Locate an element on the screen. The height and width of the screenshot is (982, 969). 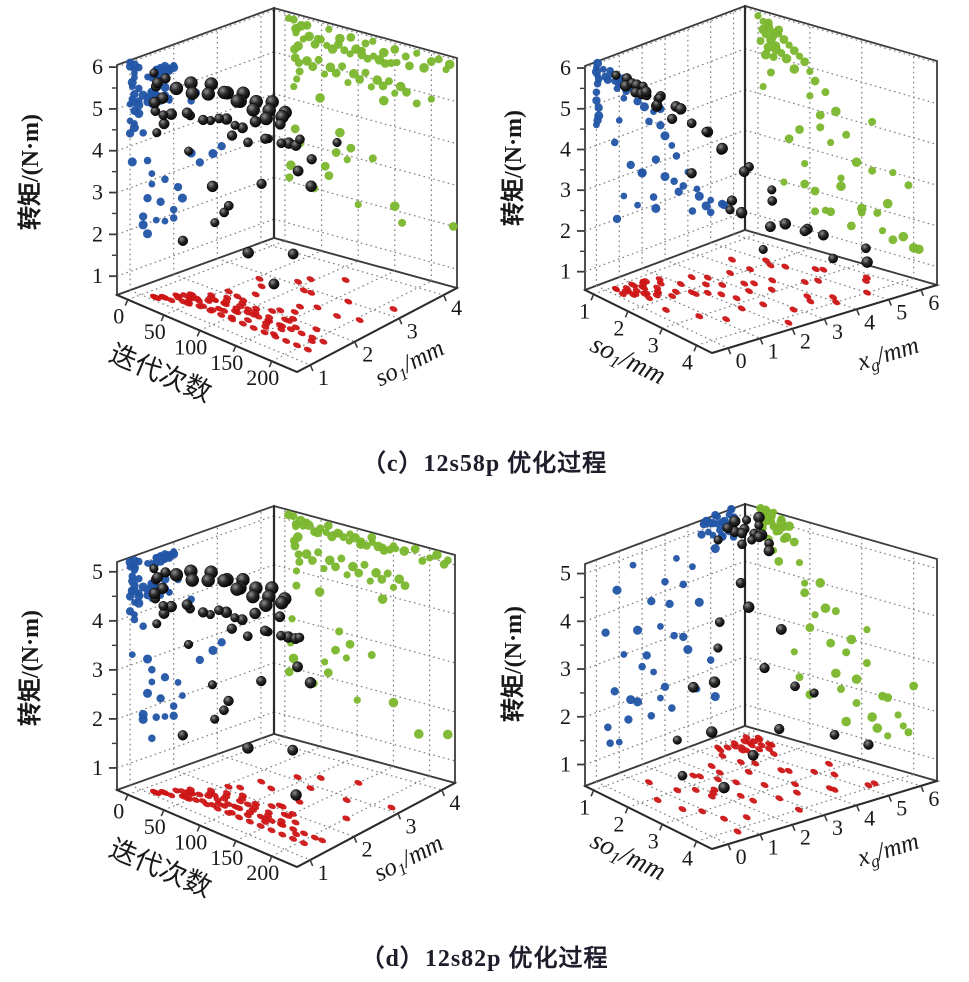
caption-c: （c）12s58p 优化过程 is located at coordinates (484, 464).